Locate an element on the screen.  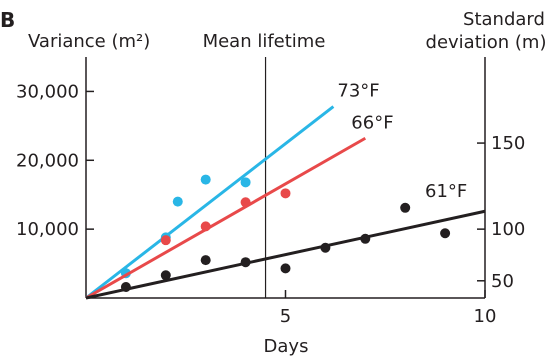
x-tick-label-10: 10 is located at coordinates (485, 316).